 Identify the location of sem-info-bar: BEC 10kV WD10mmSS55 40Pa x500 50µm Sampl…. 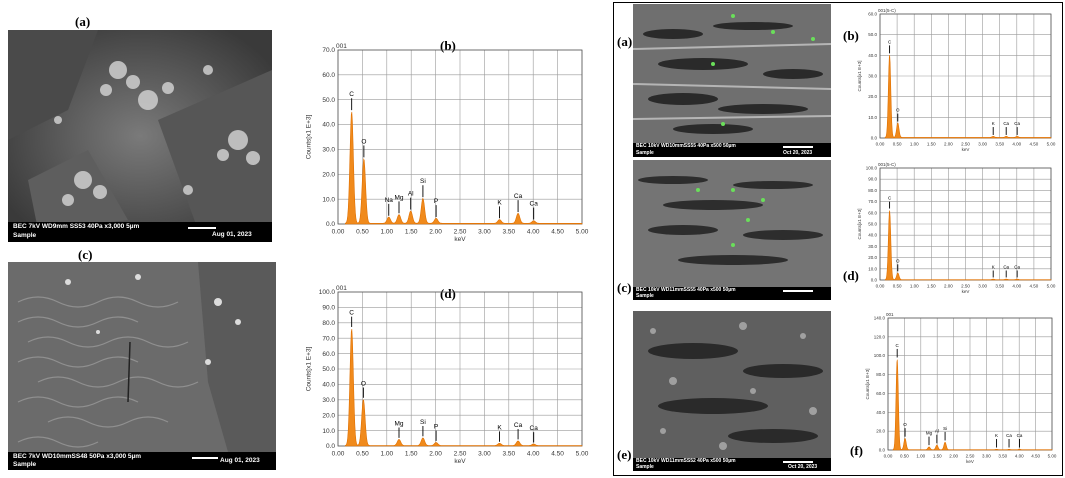
(732, 150).